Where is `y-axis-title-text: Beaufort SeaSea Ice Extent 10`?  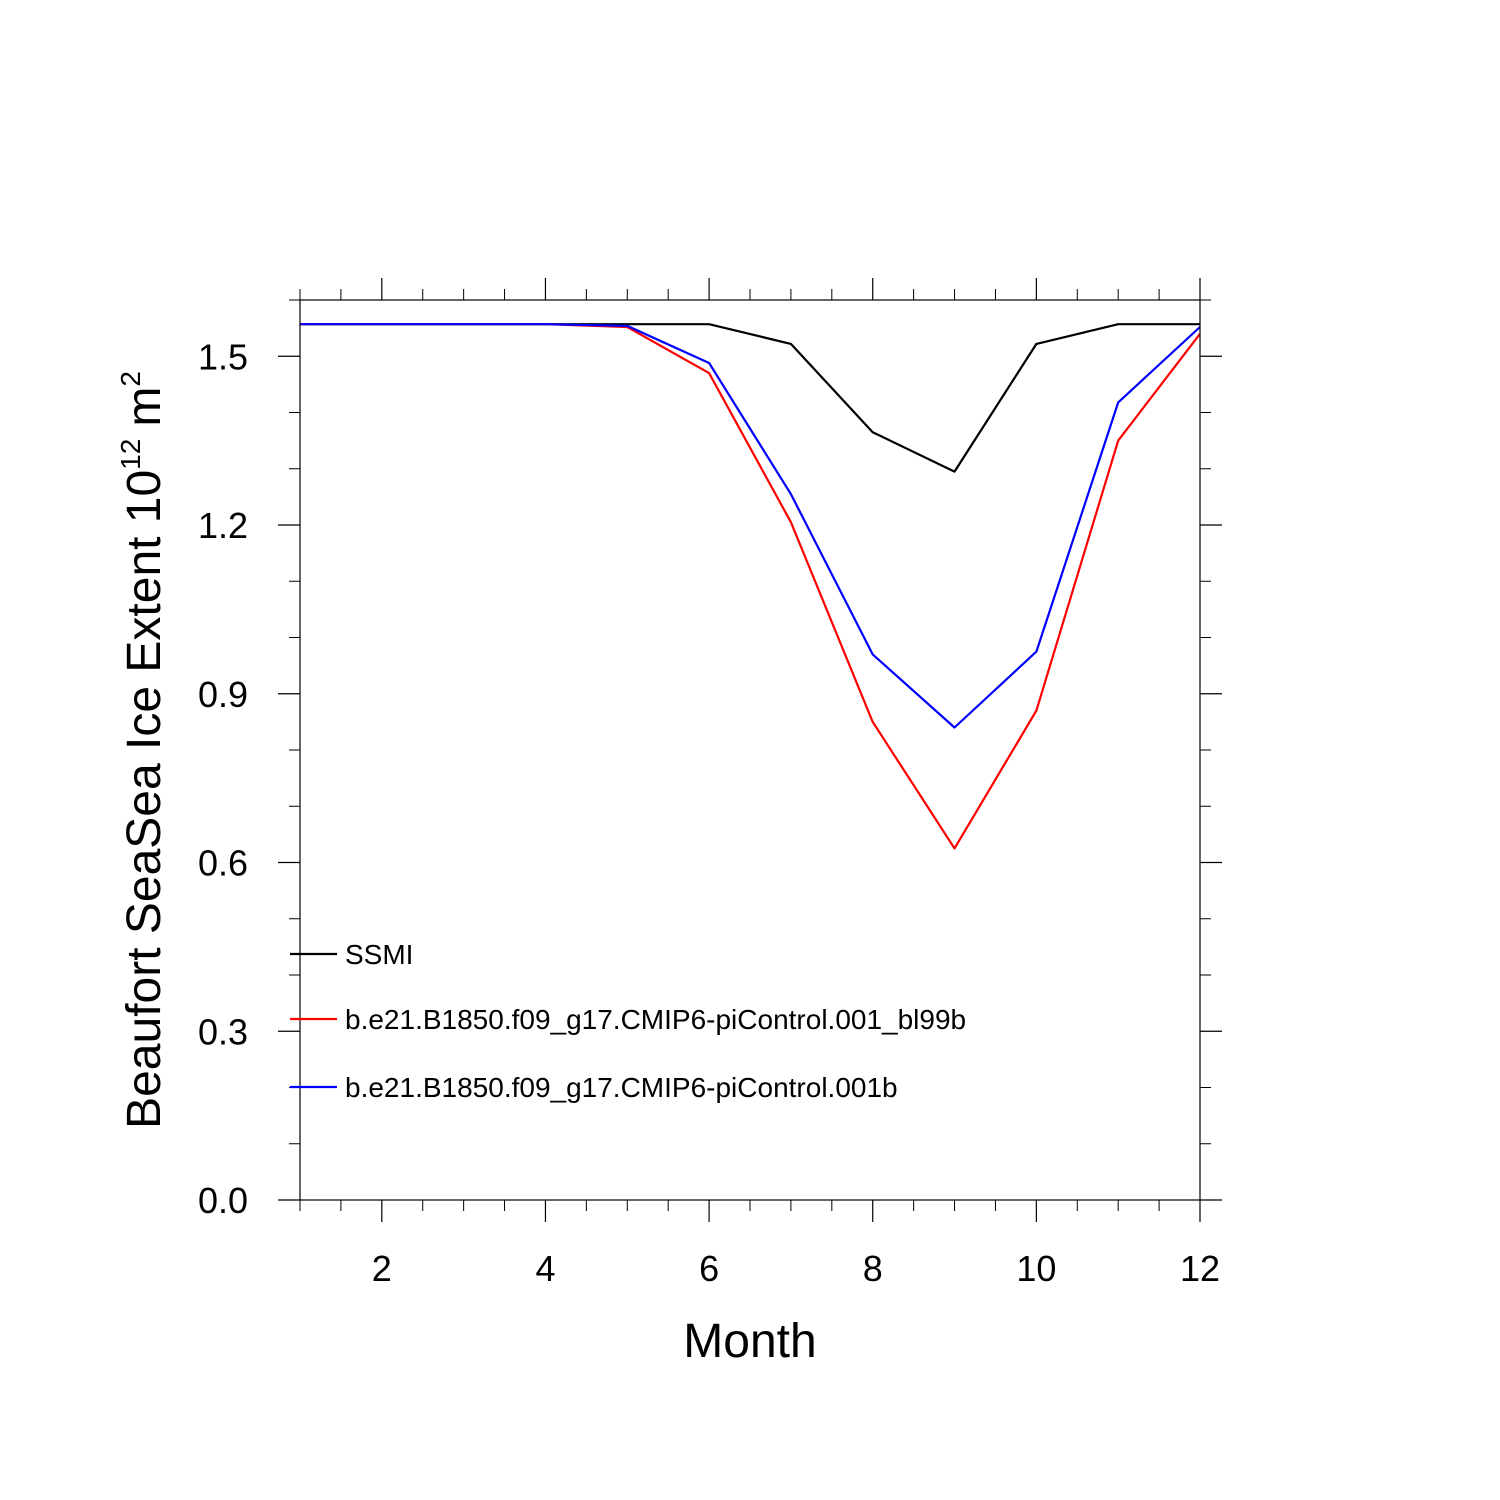 y-axis-title-text: Beaufort SeaSea Ice Extent 10 is located at coordinates (144, 799).